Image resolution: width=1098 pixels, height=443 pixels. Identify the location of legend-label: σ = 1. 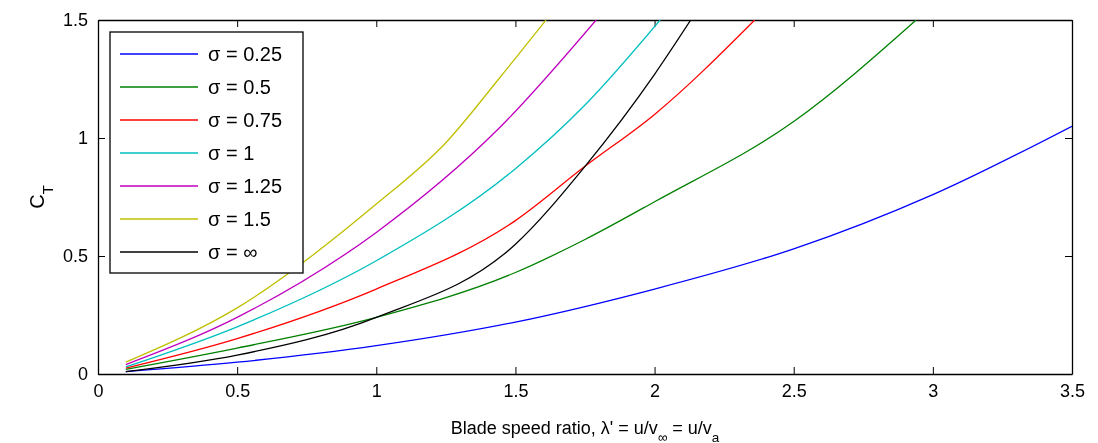
(231, 153).